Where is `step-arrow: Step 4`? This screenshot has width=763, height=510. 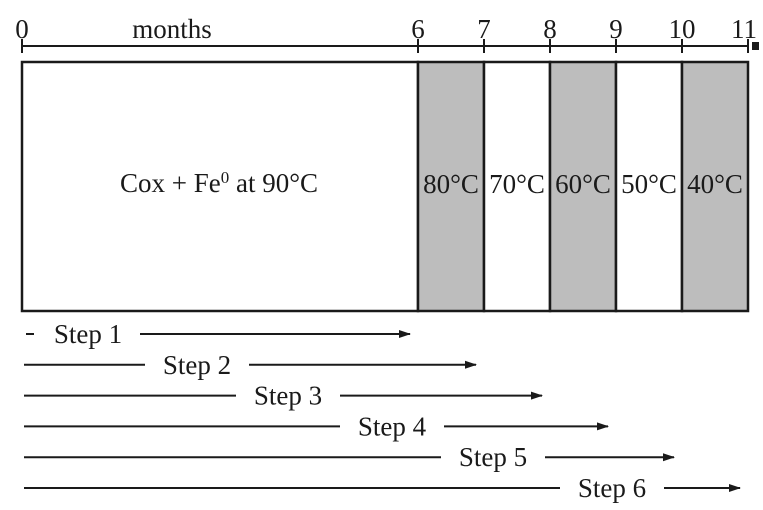 step-arrow: Step 4 is located at coordinates (316, 426).